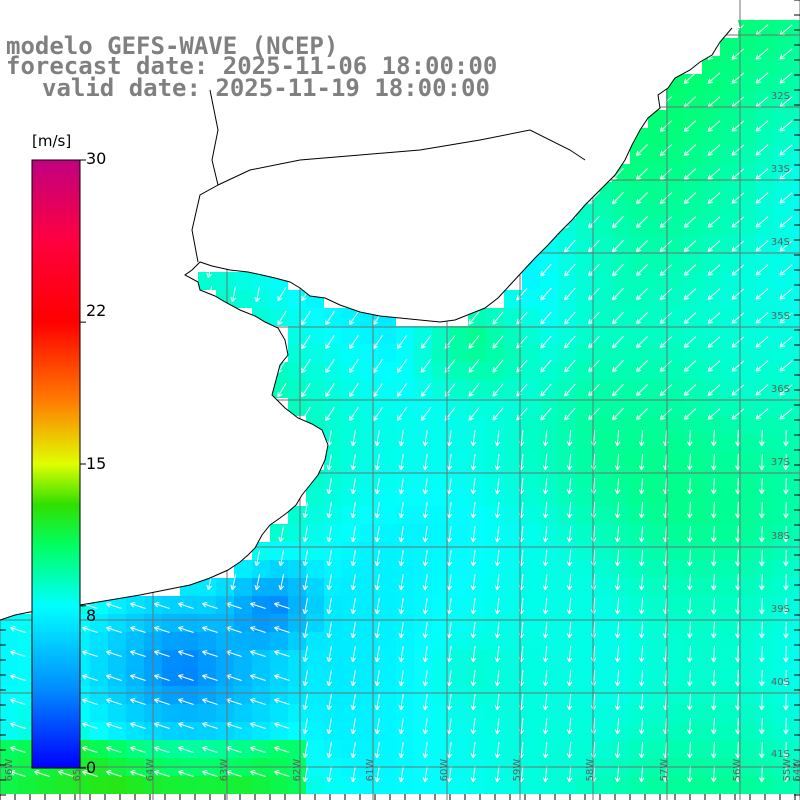 This screenshot has height=800, width=800. Describe the element at coordinates (796, 770) in the screenshot. I see `lon-label: 54W` at that location.